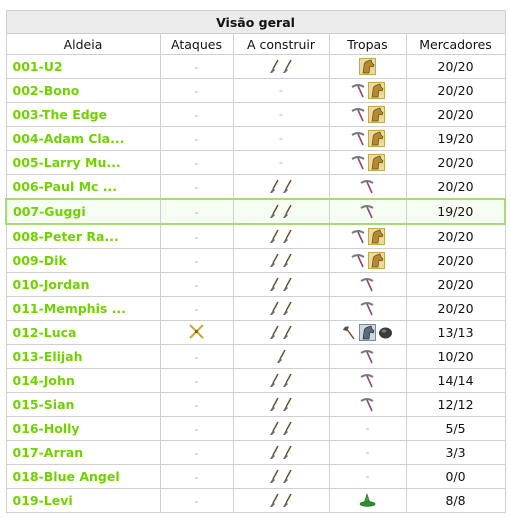 The image size is (511, 518). What do you see at coordinates (43, 380) in the screenshot?
I see `village-link: 014-John` at bounding box center [43, 380].